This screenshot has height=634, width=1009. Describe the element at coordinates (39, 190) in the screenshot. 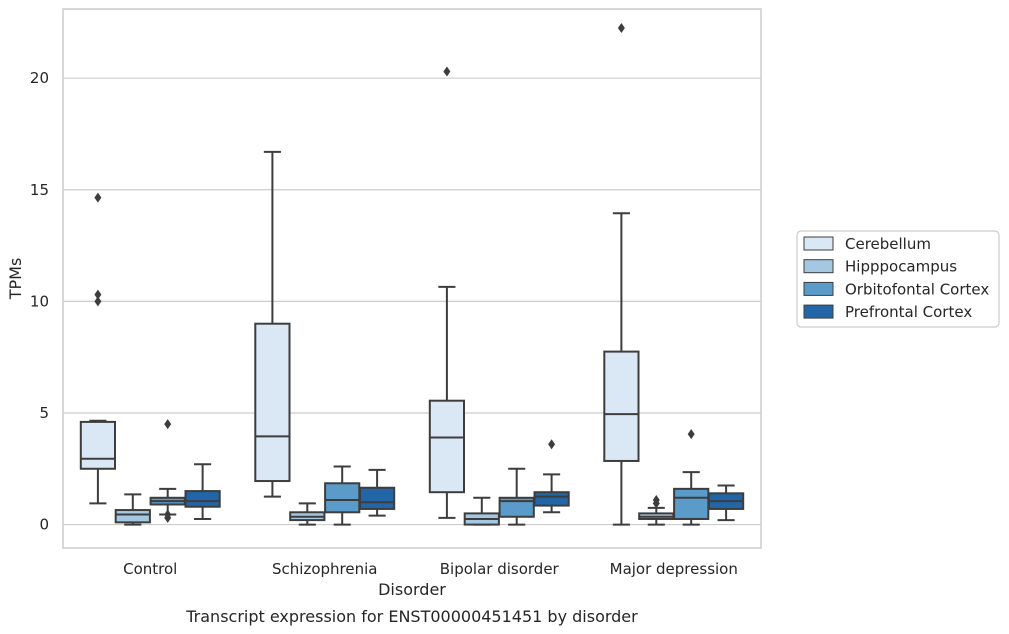

I see `y-tick-label: 15` at that location.